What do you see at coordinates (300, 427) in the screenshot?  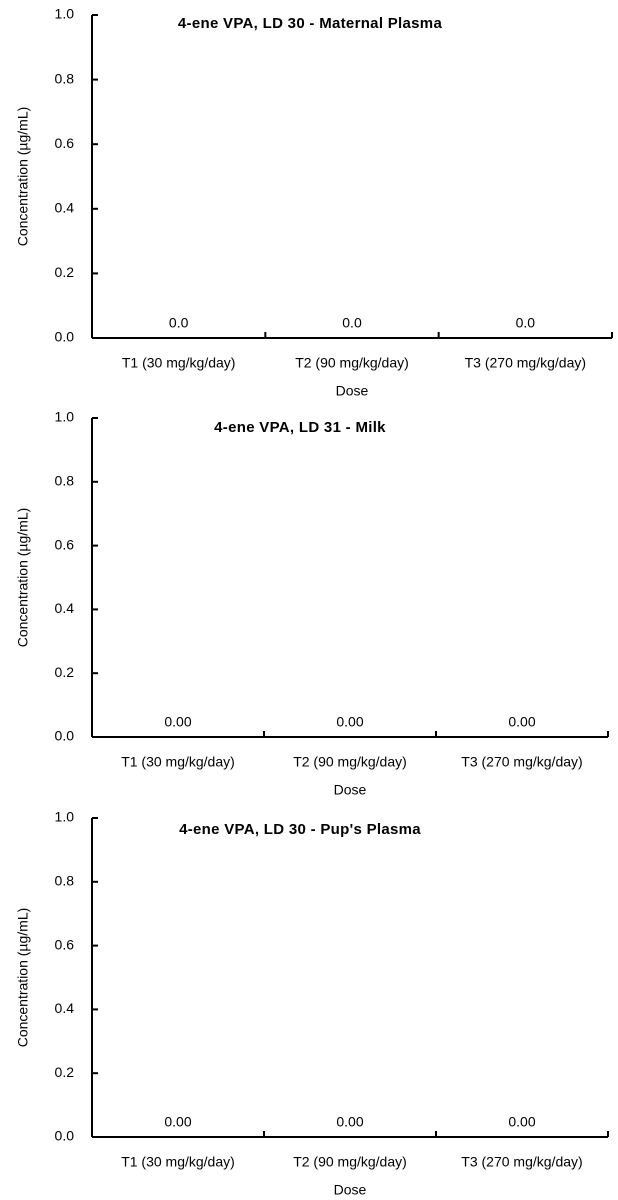 I see `chart-title: 4-ene VPA, LD 31 - Milk` at bounding box center [300, 427].